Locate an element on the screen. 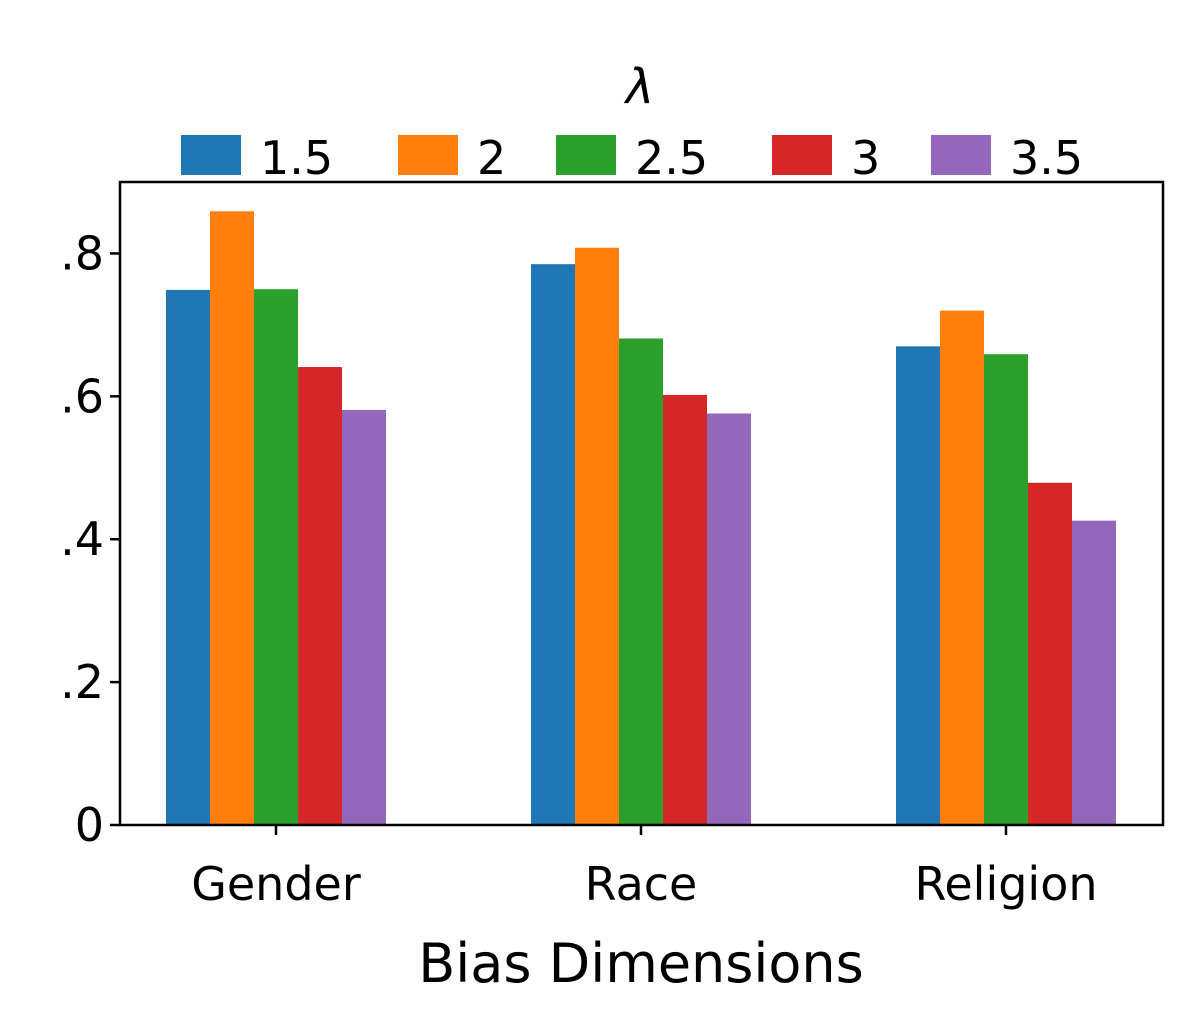  x-axis-title: Bias Dimensions is located at coordinates (641, 963).